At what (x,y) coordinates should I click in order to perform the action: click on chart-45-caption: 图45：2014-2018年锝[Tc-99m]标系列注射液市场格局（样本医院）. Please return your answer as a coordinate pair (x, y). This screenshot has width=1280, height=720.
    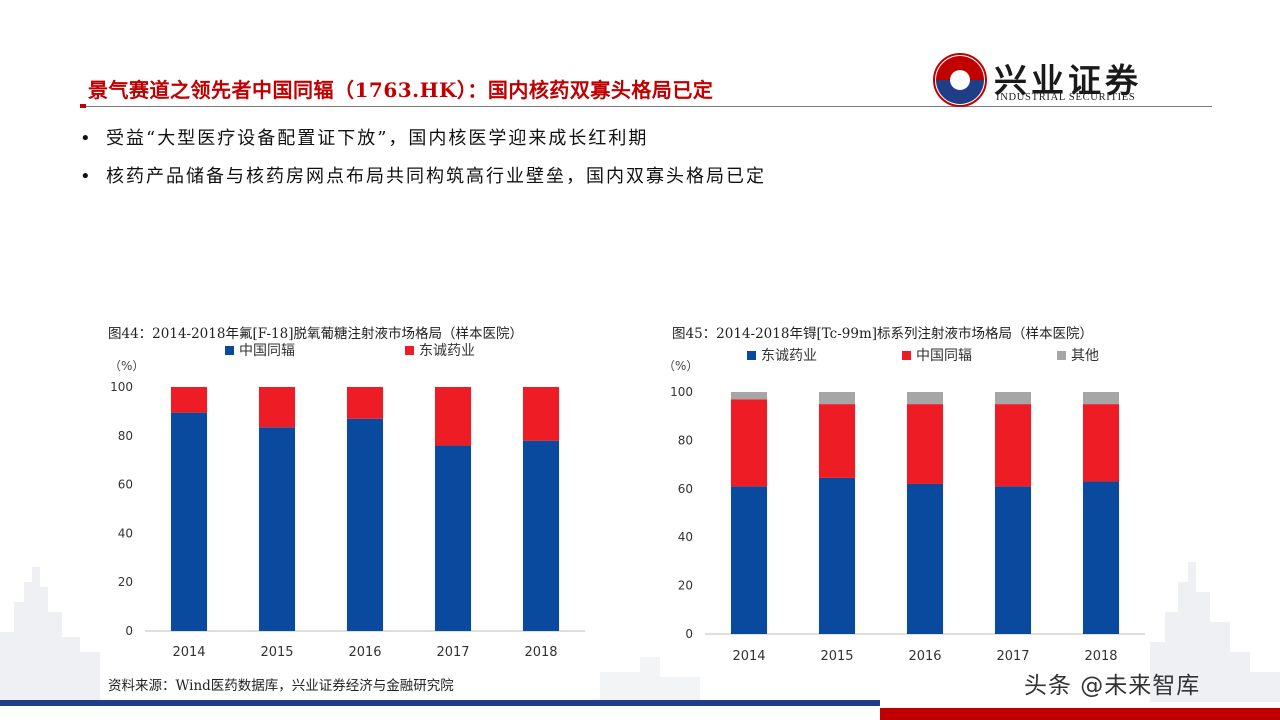
    Looking at the image, I should click on (883, 334).